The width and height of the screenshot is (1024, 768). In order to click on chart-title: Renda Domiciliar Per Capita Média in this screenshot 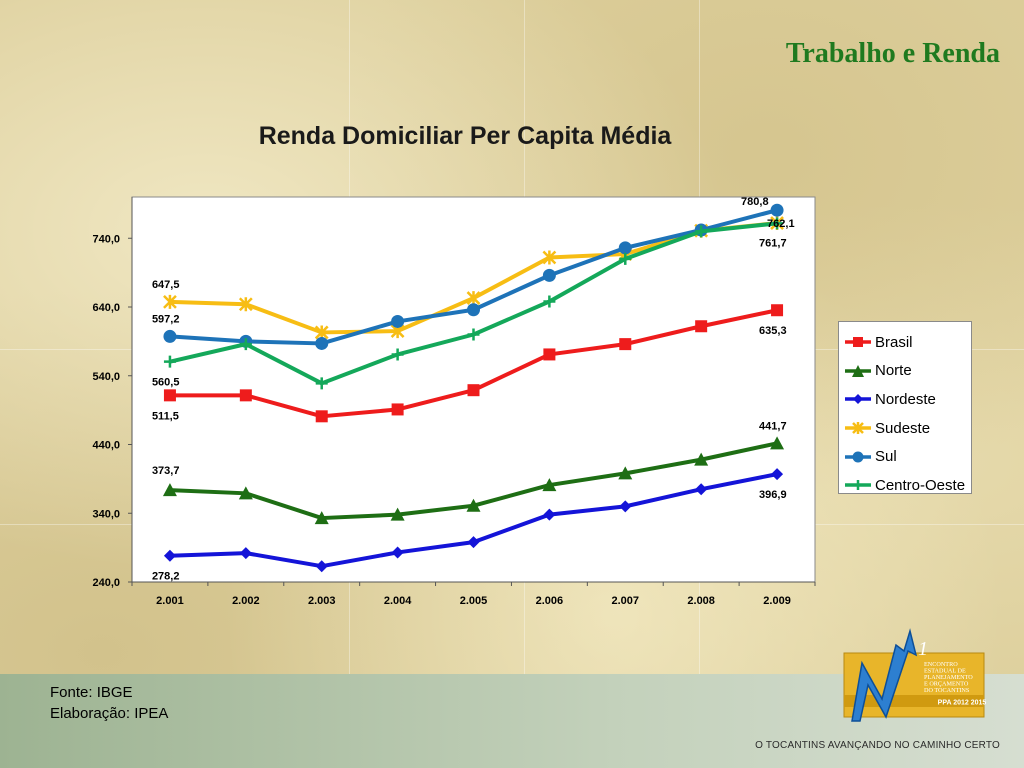, I will do `click(465, 136)`.